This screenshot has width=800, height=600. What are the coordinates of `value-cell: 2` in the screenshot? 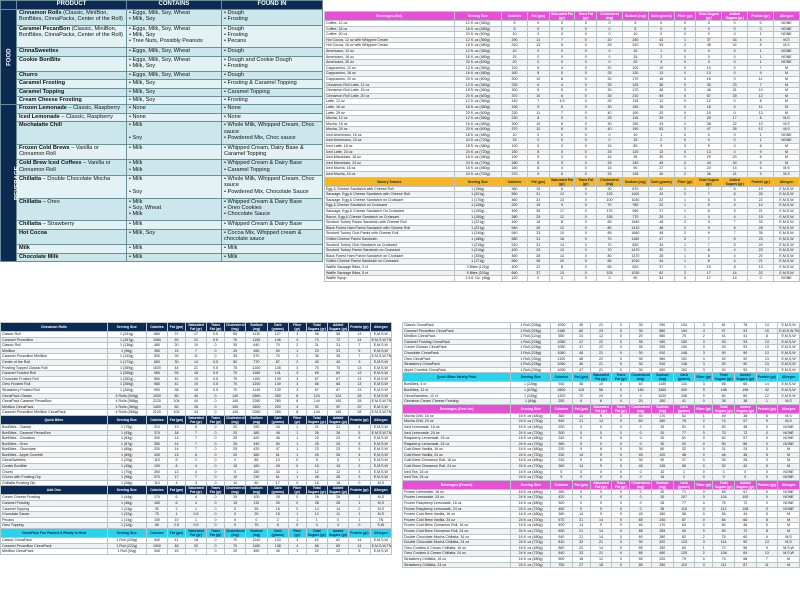 It's located at (196, 461).